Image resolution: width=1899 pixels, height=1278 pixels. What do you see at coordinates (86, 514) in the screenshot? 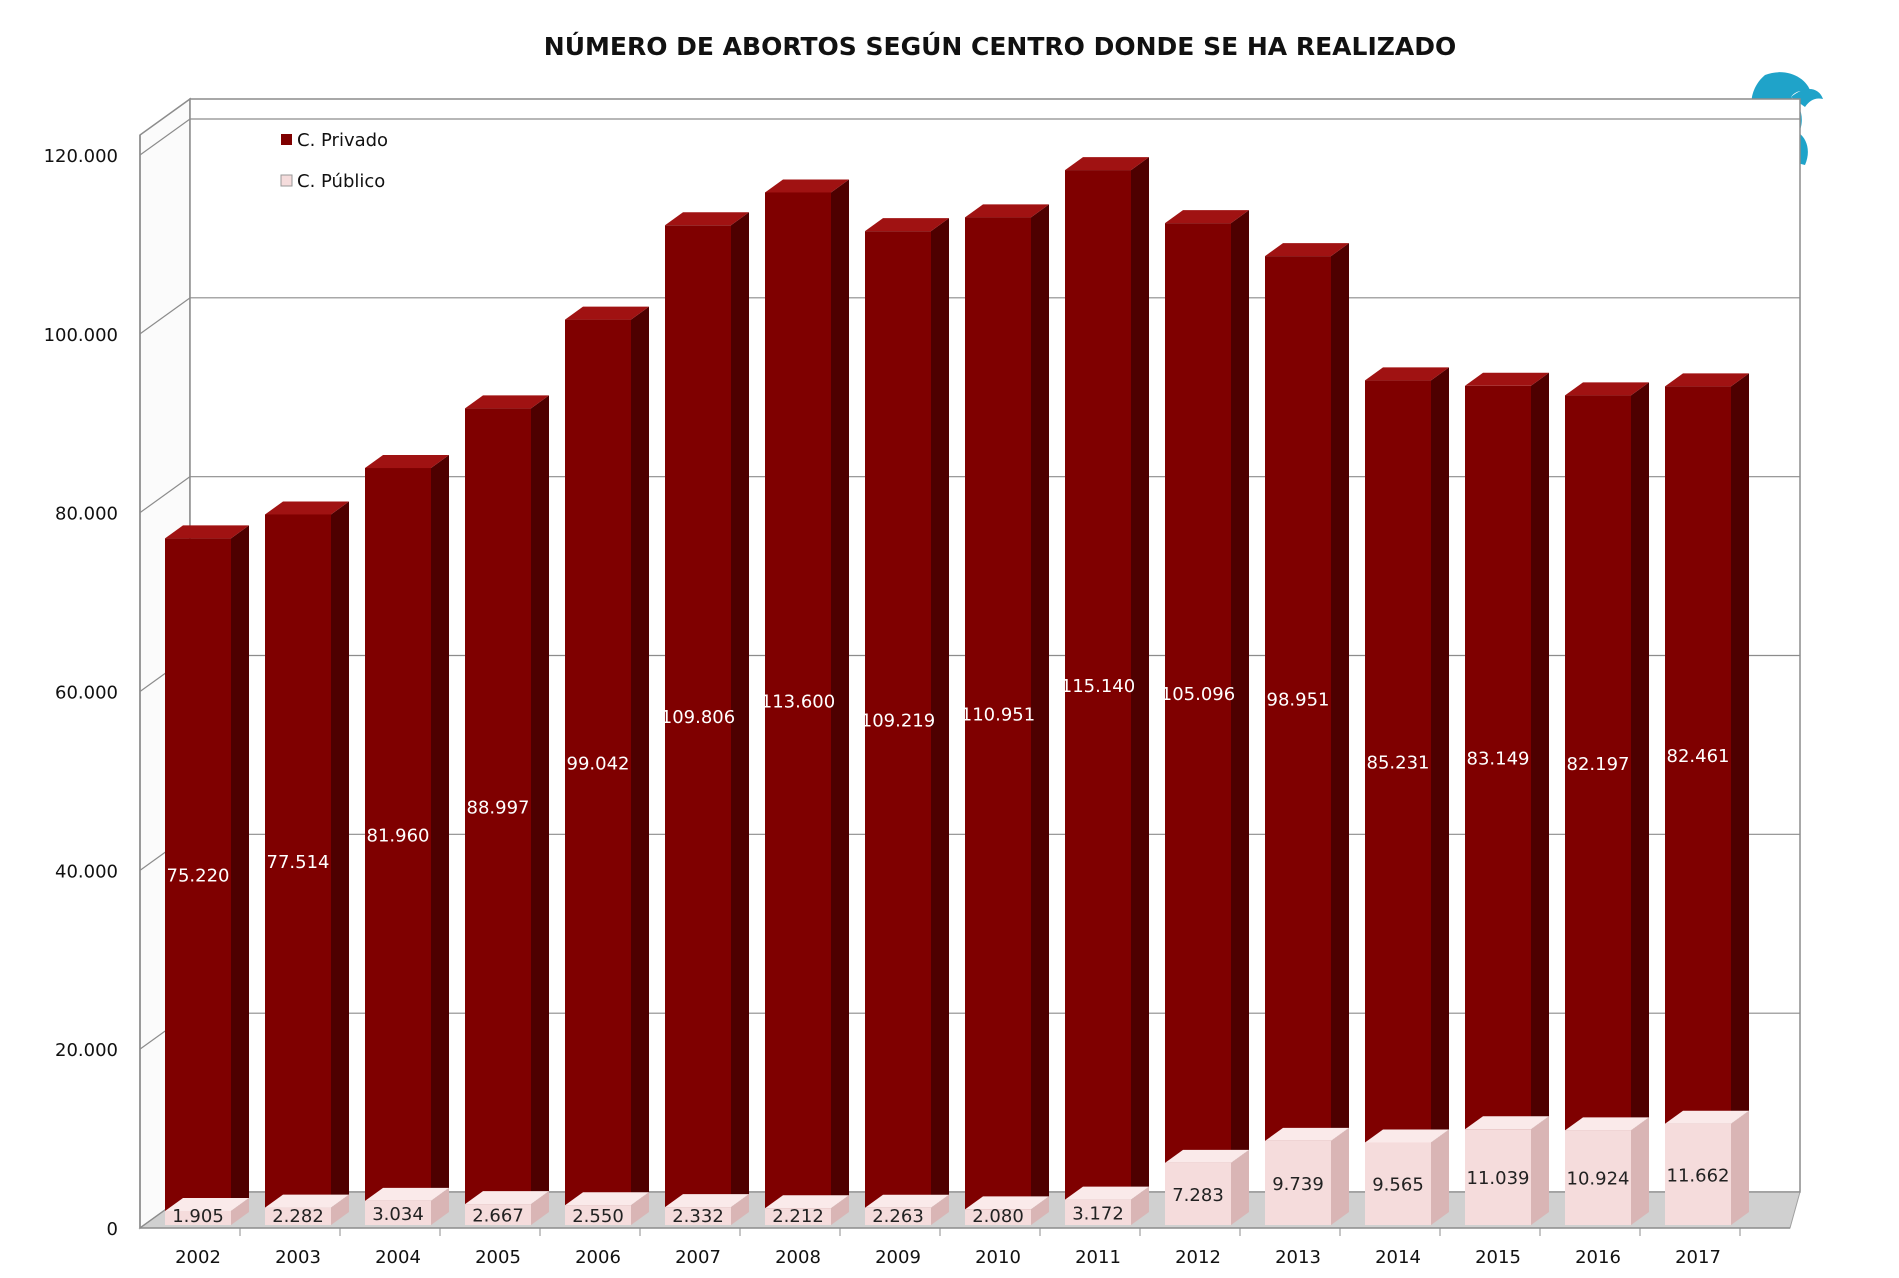
I see `y-tick-label: 80.000` at bounding box center [86, 514].